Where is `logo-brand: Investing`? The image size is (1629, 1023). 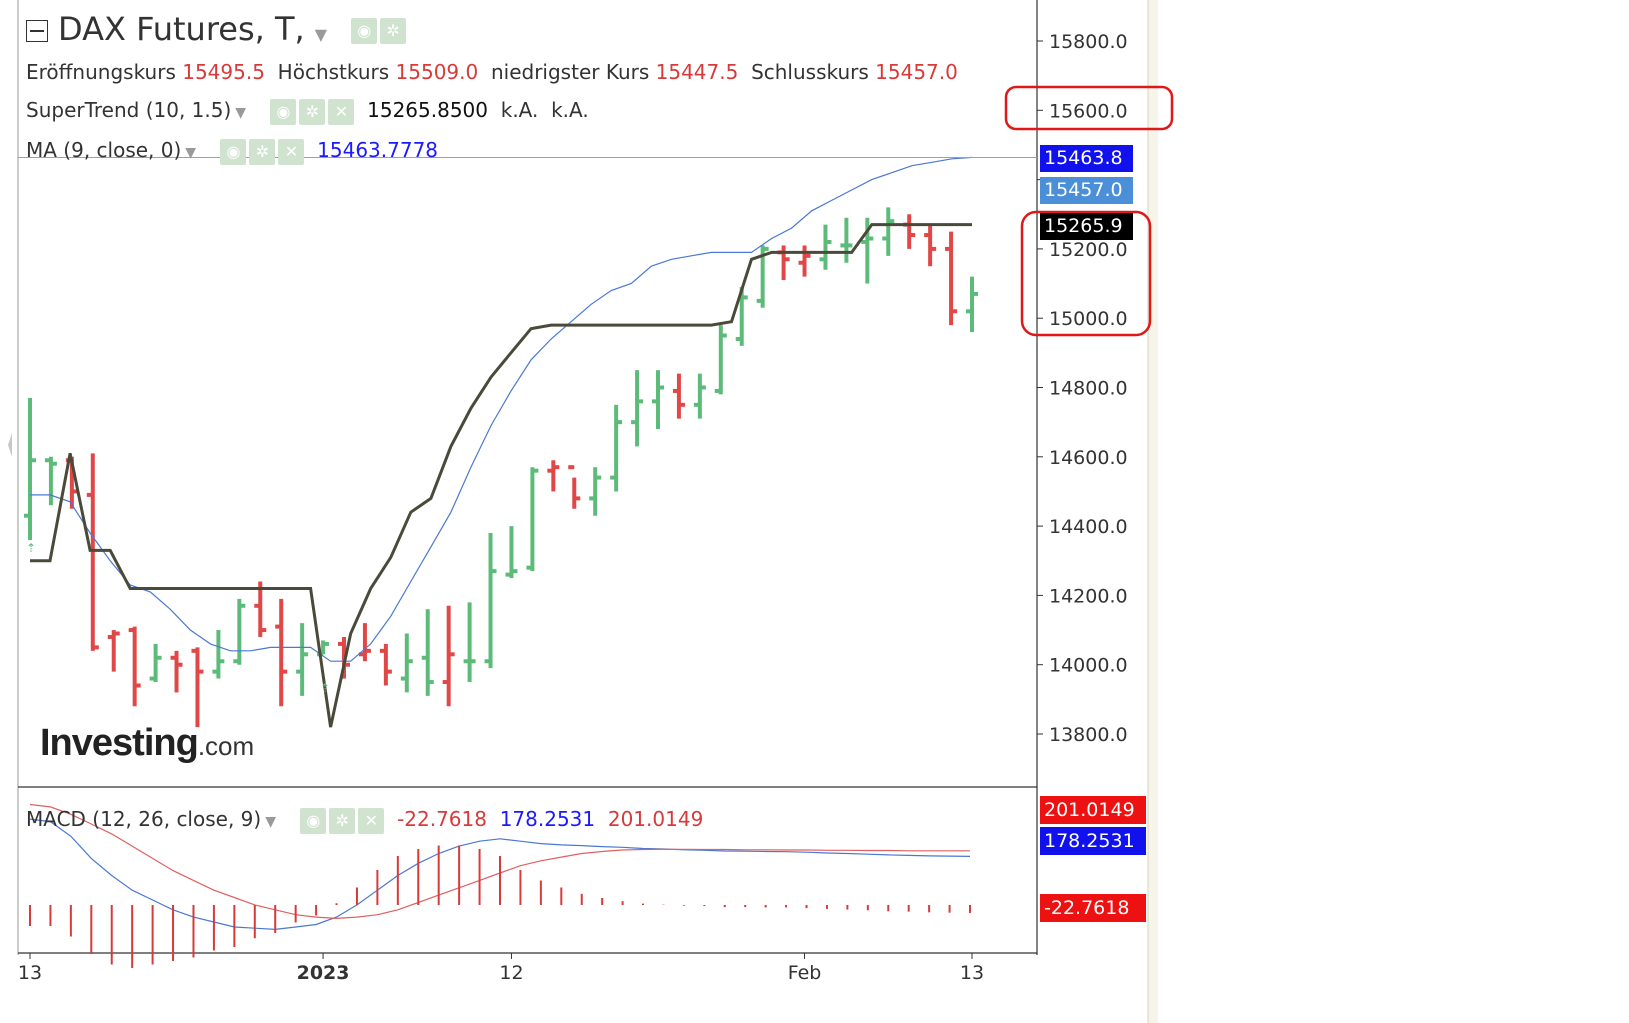 logo-brand: Investing is located at coordinates (119, 743).